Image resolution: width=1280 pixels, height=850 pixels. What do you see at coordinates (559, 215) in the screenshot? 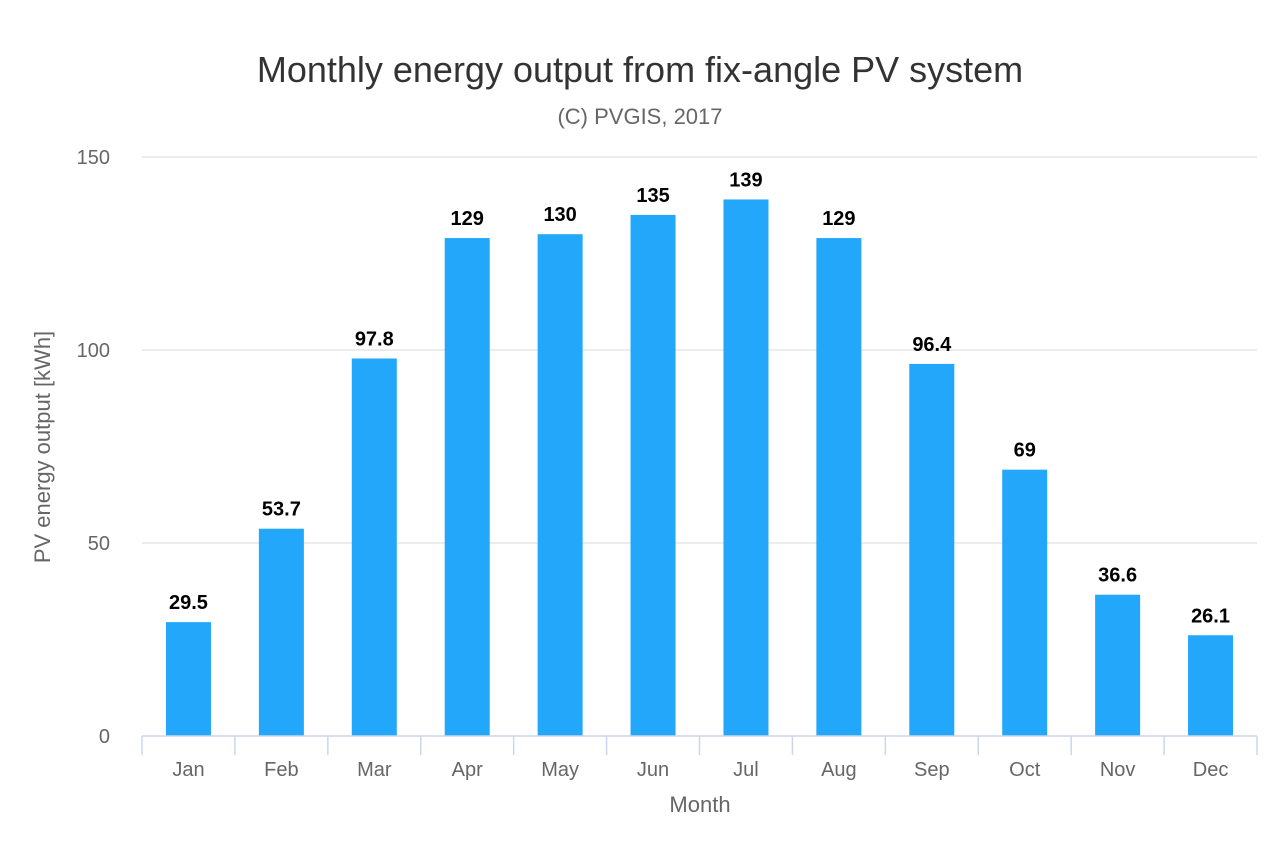
I see `data-label: 130` at bounding box center [559, 215].